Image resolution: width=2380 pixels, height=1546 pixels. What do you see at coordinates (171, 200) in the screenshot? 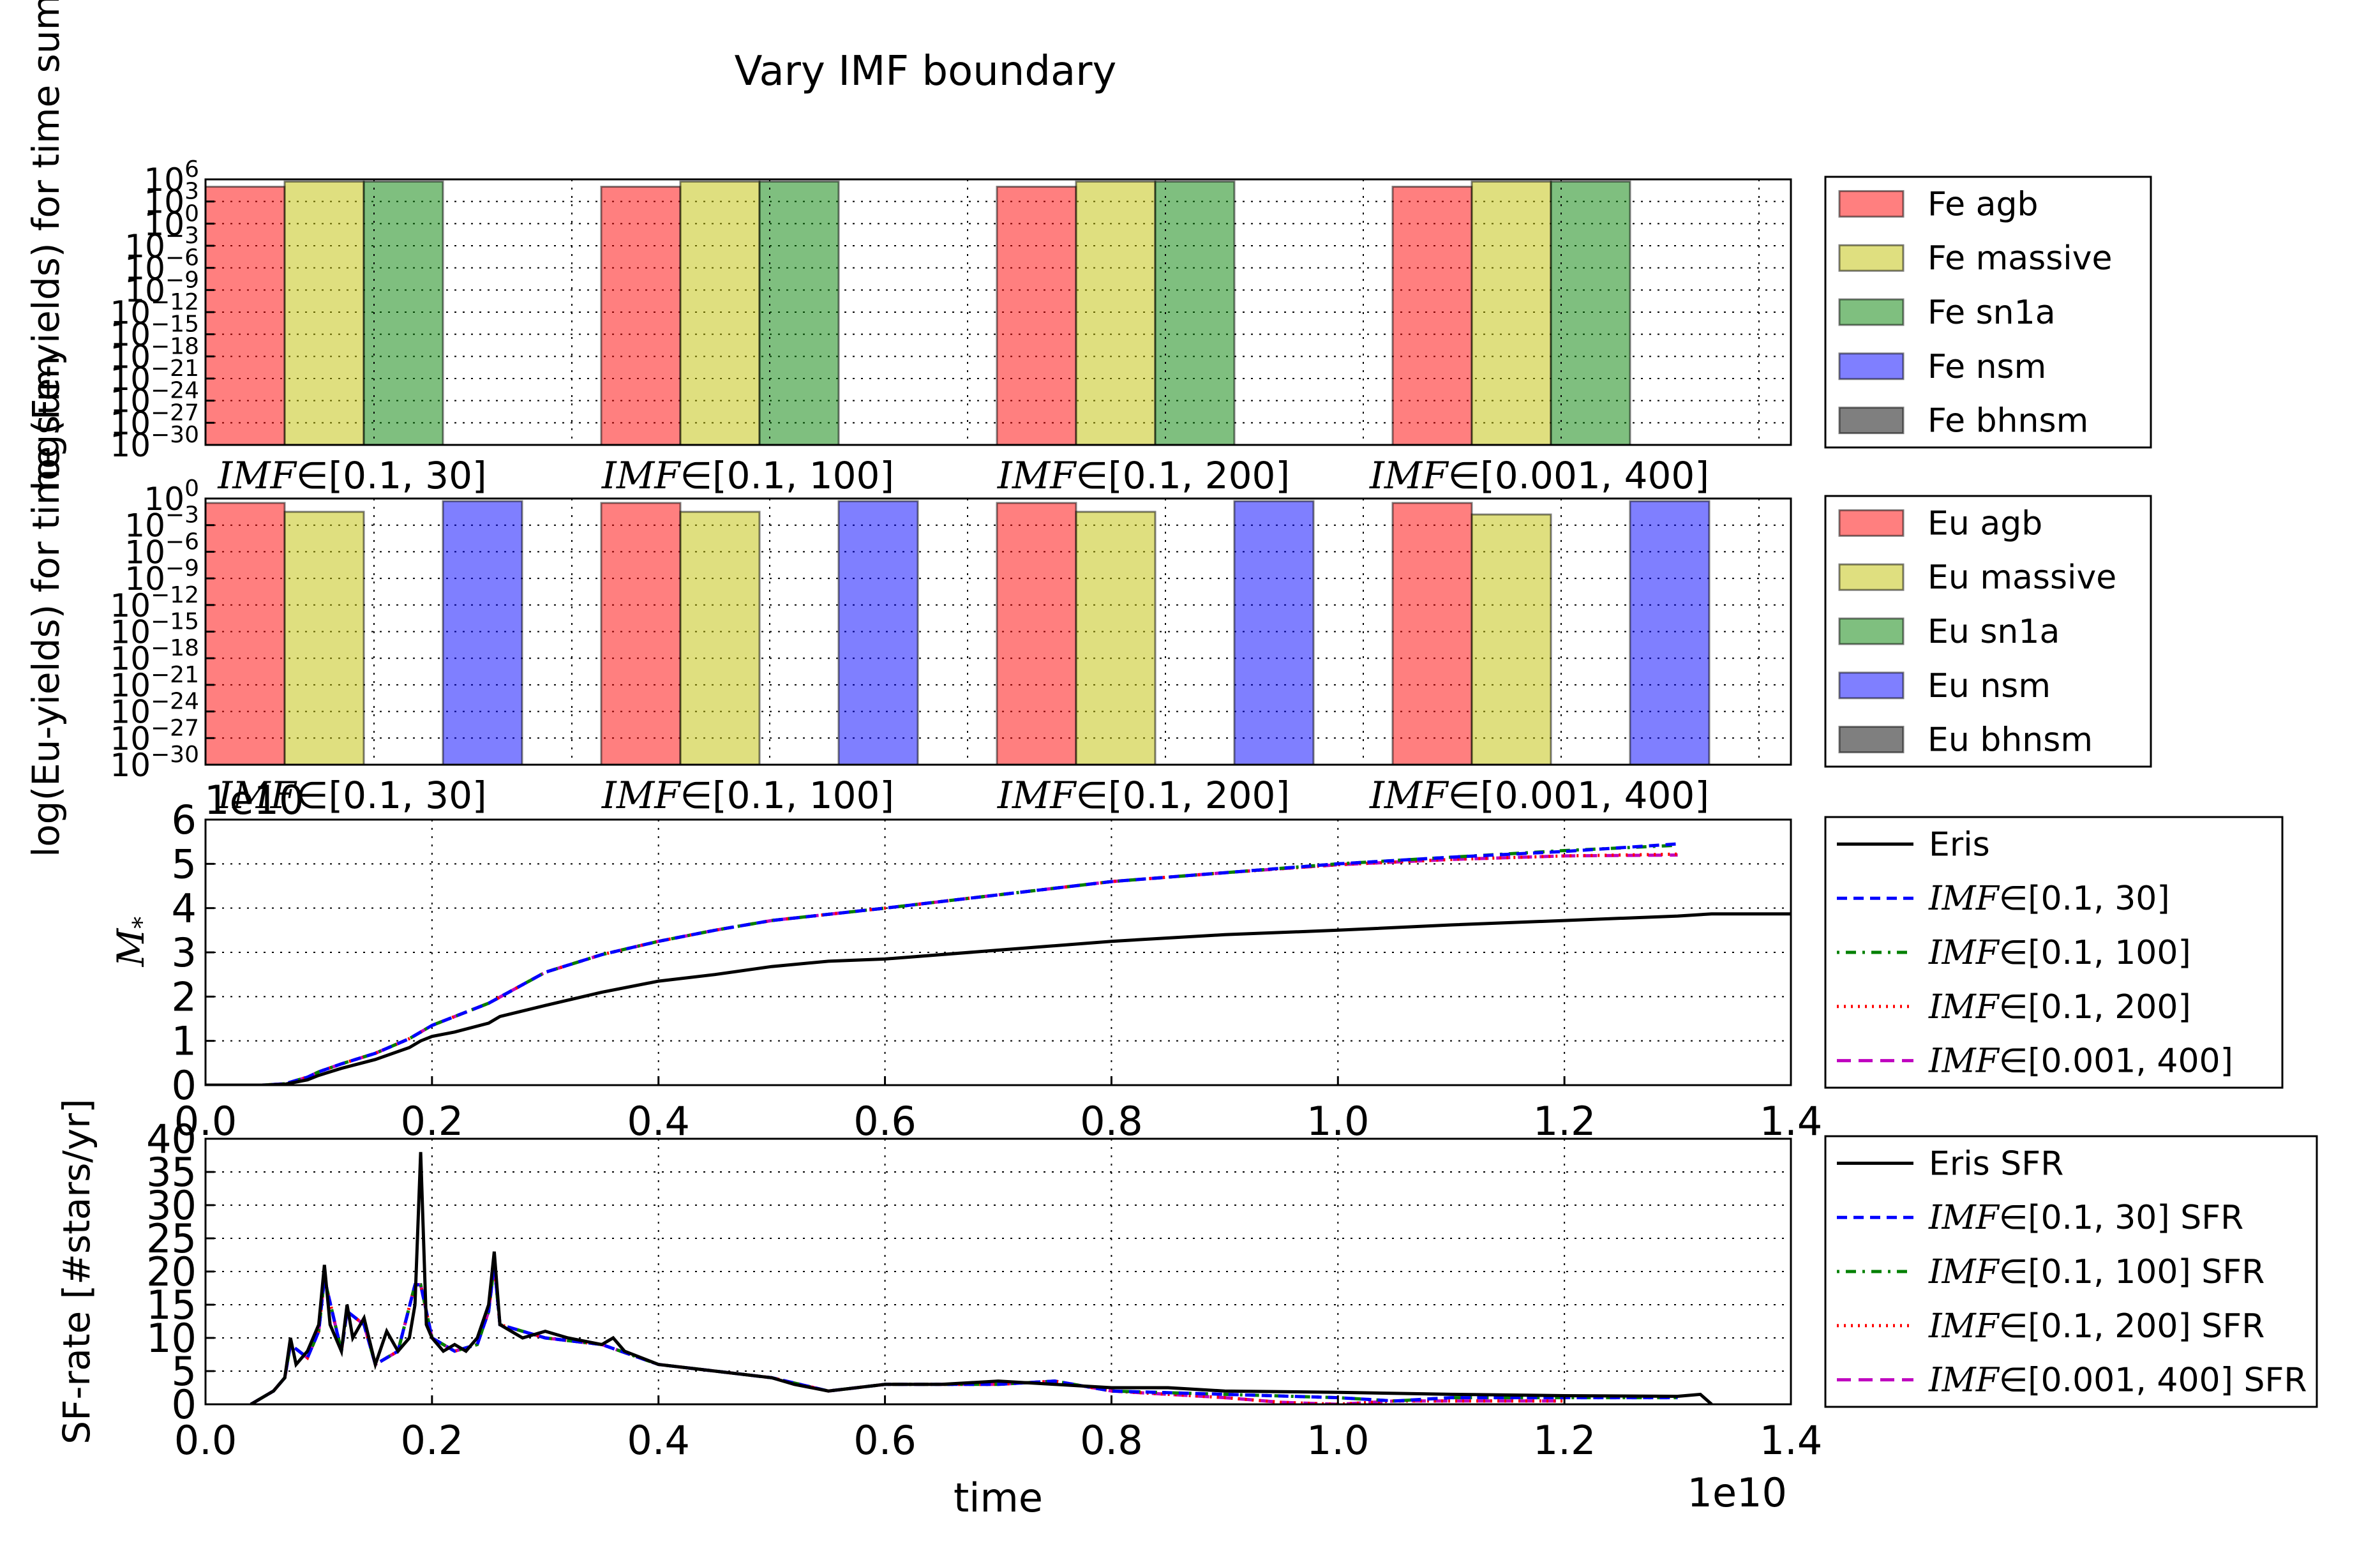
I see `y-tick-label: 10³` at bounding box center [171, 200].